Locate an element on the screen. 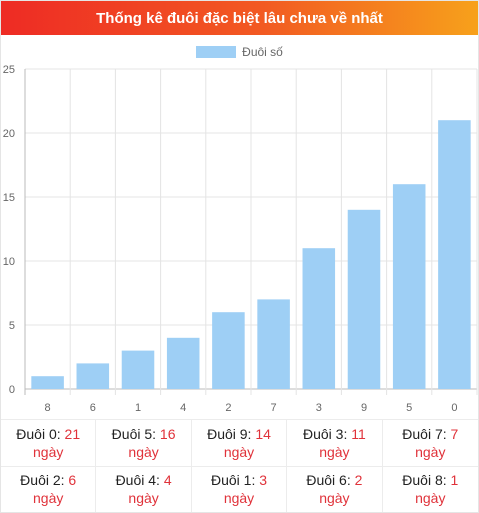 The height and width of the screenshot is (513, 479). stat-value: 1 is located at coordinates (454, 480).